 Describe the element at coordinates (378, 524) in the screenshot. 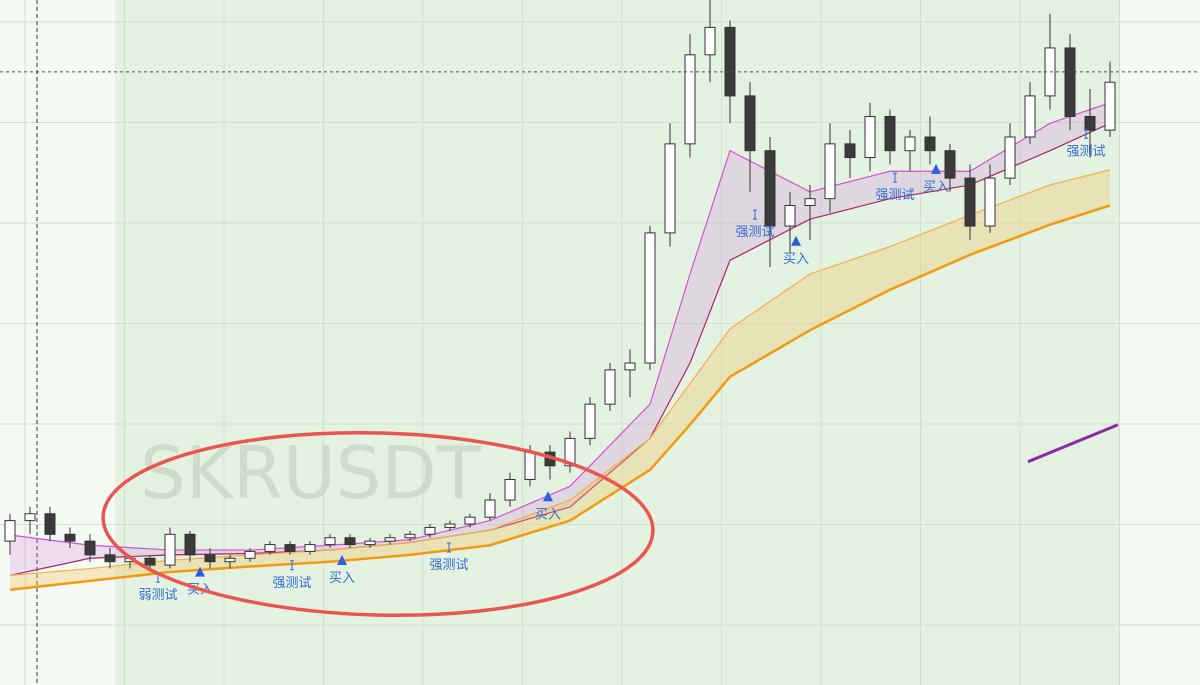

I see `highlight-ellipse` at that location.